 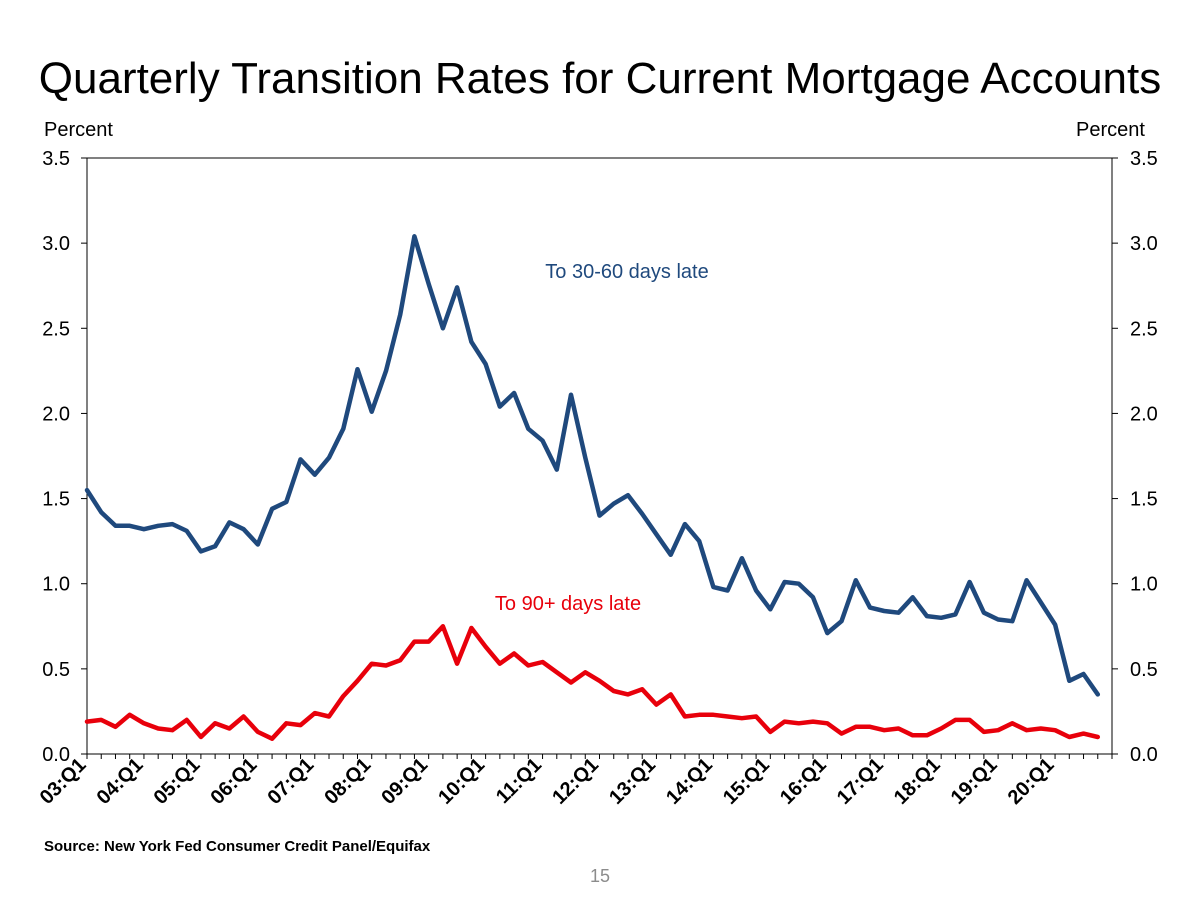 What do you see at coordinates (177, 781) in the screenshot?
I see `x-tick-label: 05:Q1` at bounding box center [177, 781].